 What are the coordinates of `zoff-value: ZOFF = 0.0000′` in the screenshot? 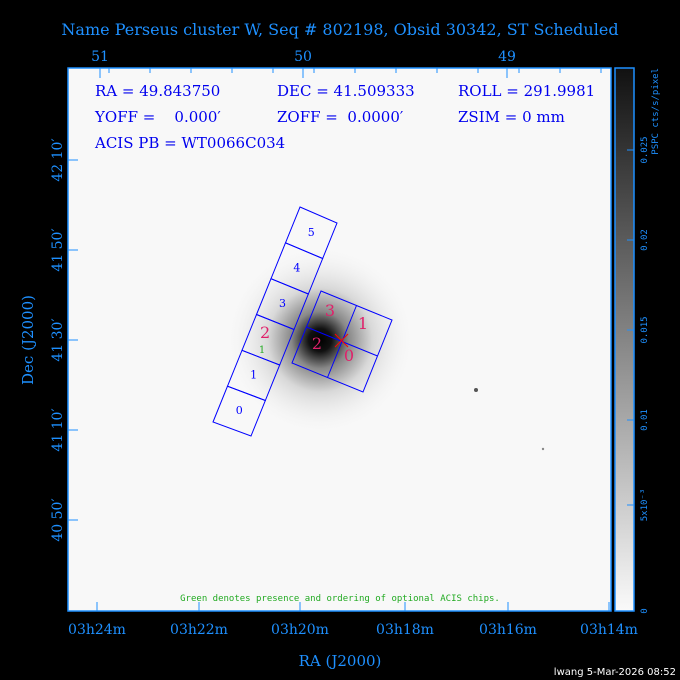 It's located at (340, 117).